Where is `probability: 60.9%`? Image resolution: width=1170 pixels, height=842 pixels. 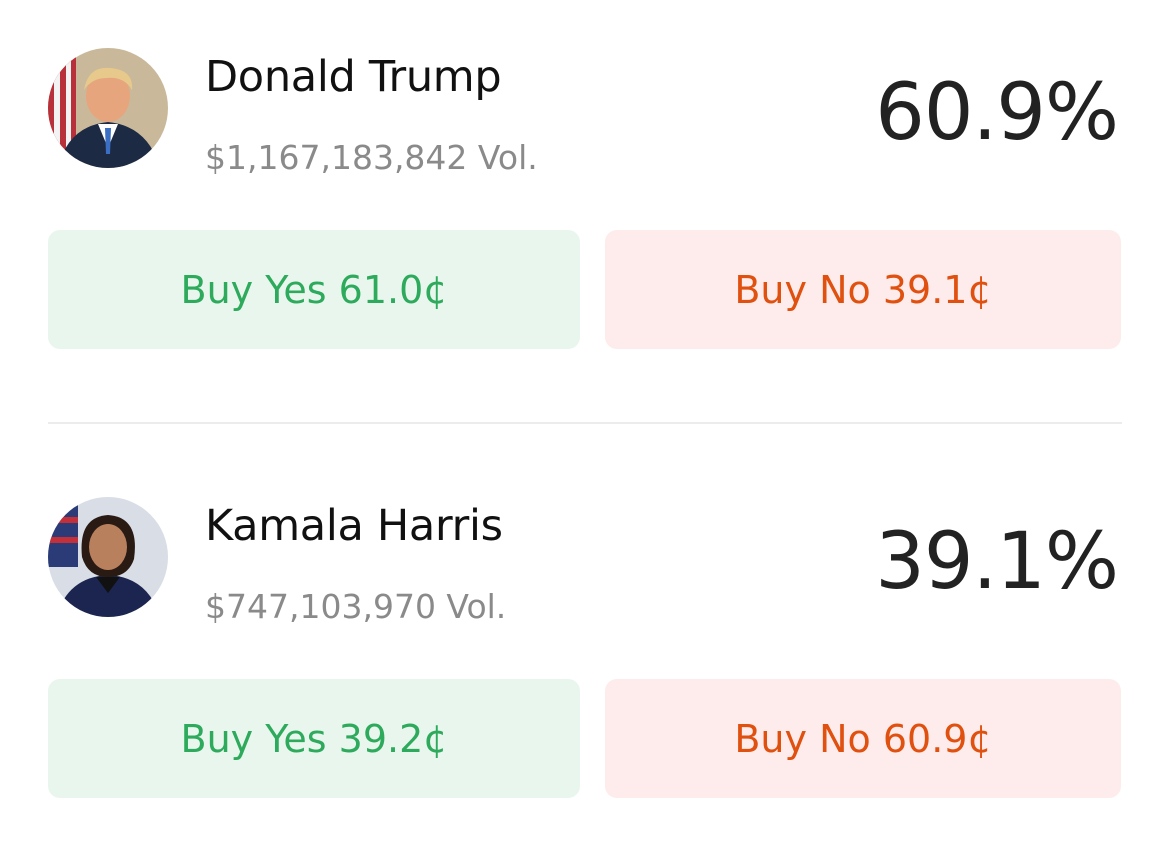
probability: 60.9% is located at coordinates (997, 113).